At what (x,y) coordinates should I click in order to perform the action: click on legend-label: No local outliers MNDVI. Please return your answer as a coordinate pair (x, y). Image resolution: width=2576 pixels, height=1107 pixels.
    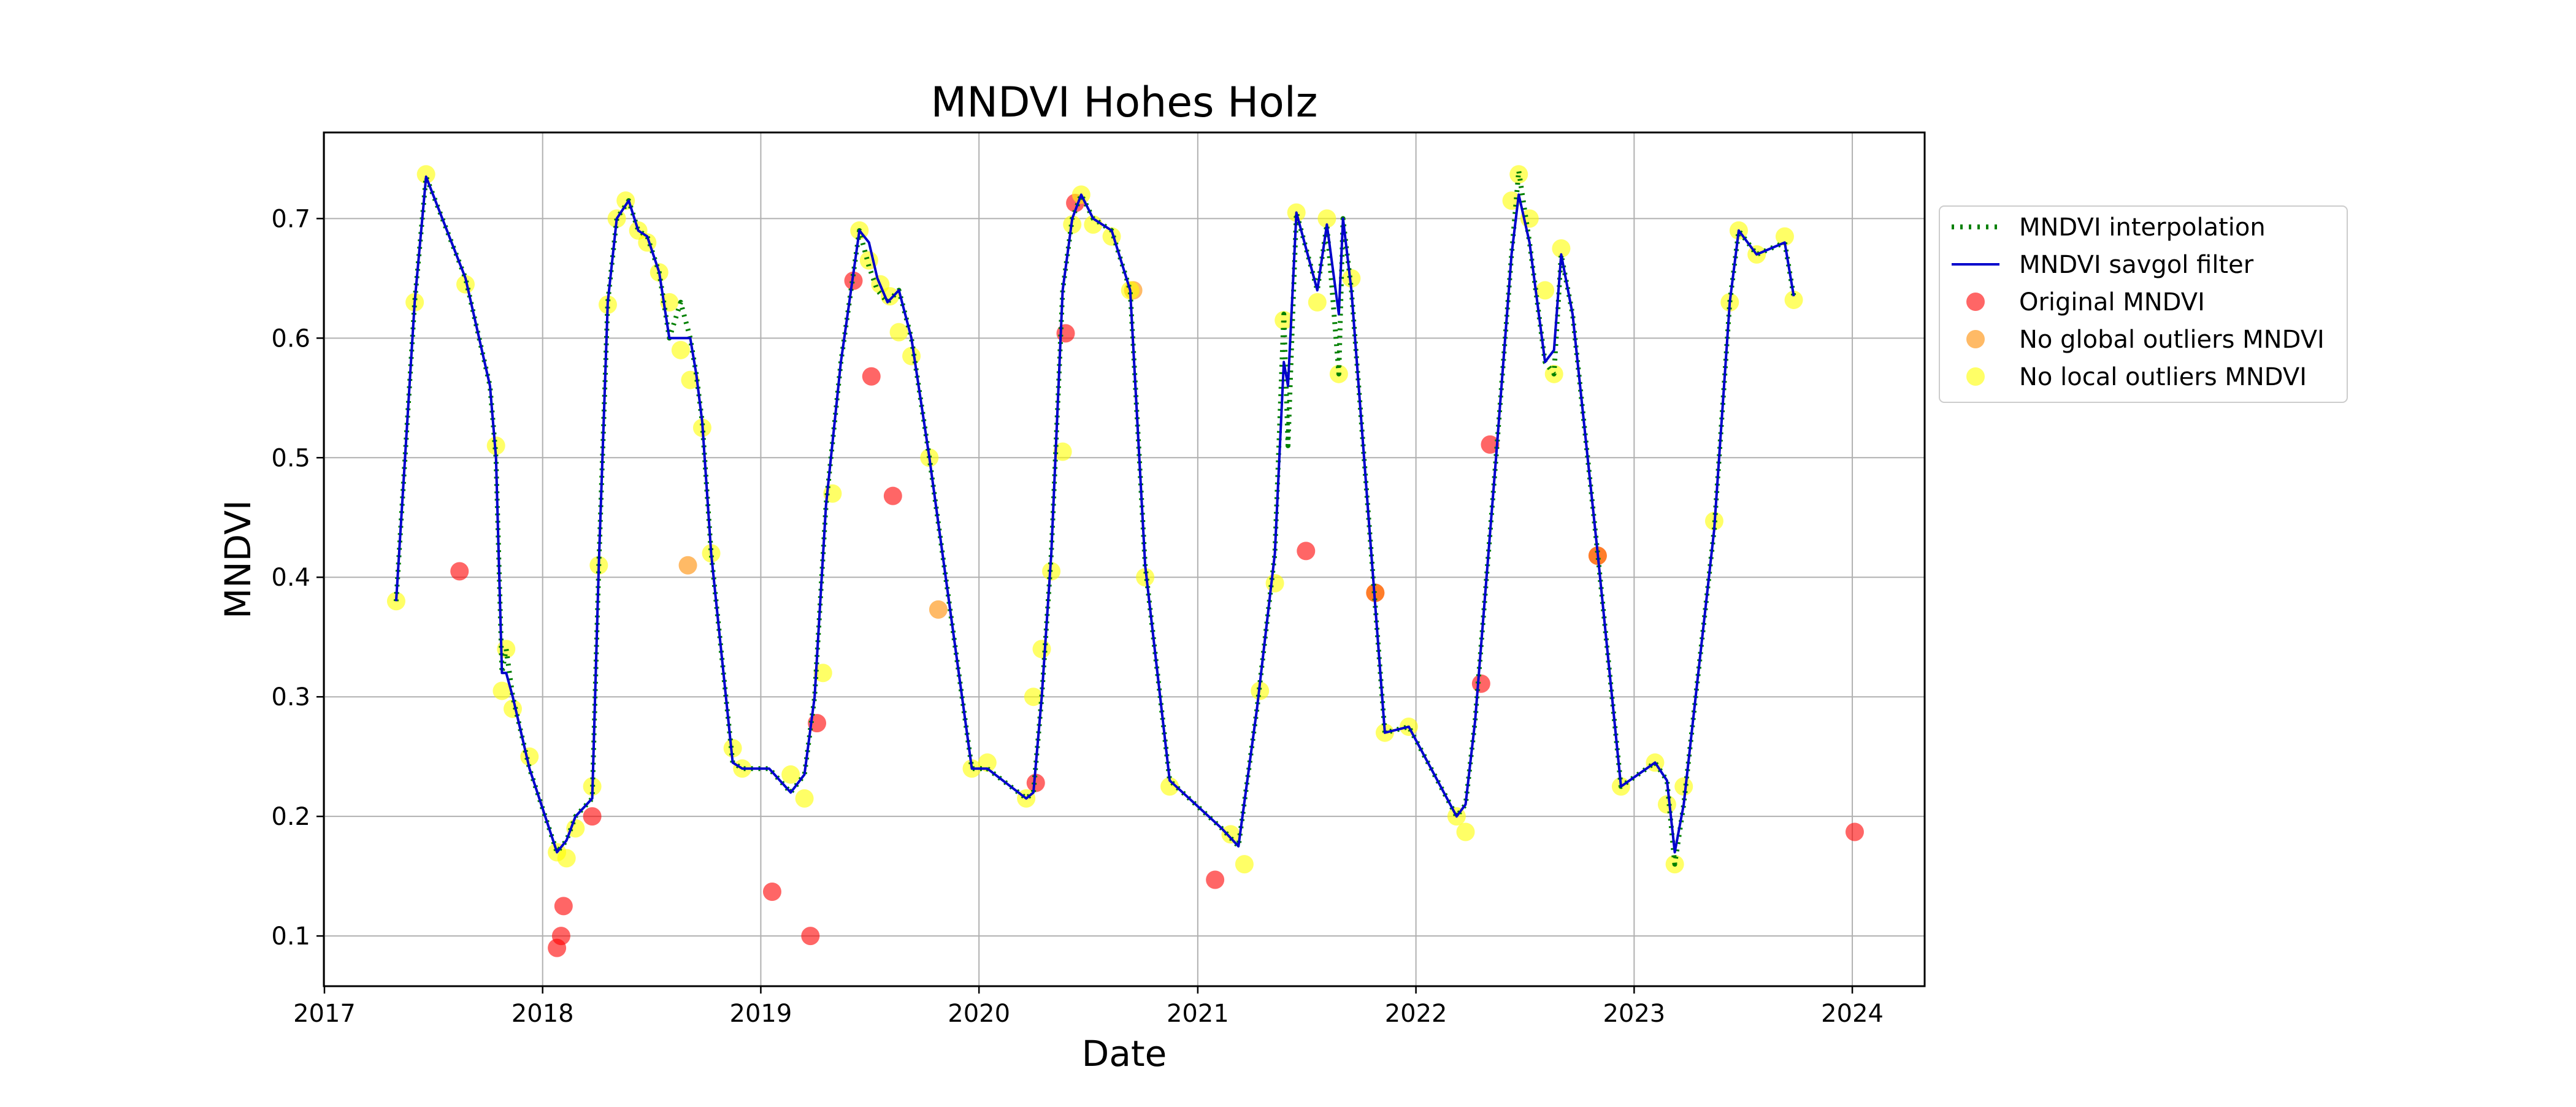
    Looking at the image, I should click on (2163, 377).